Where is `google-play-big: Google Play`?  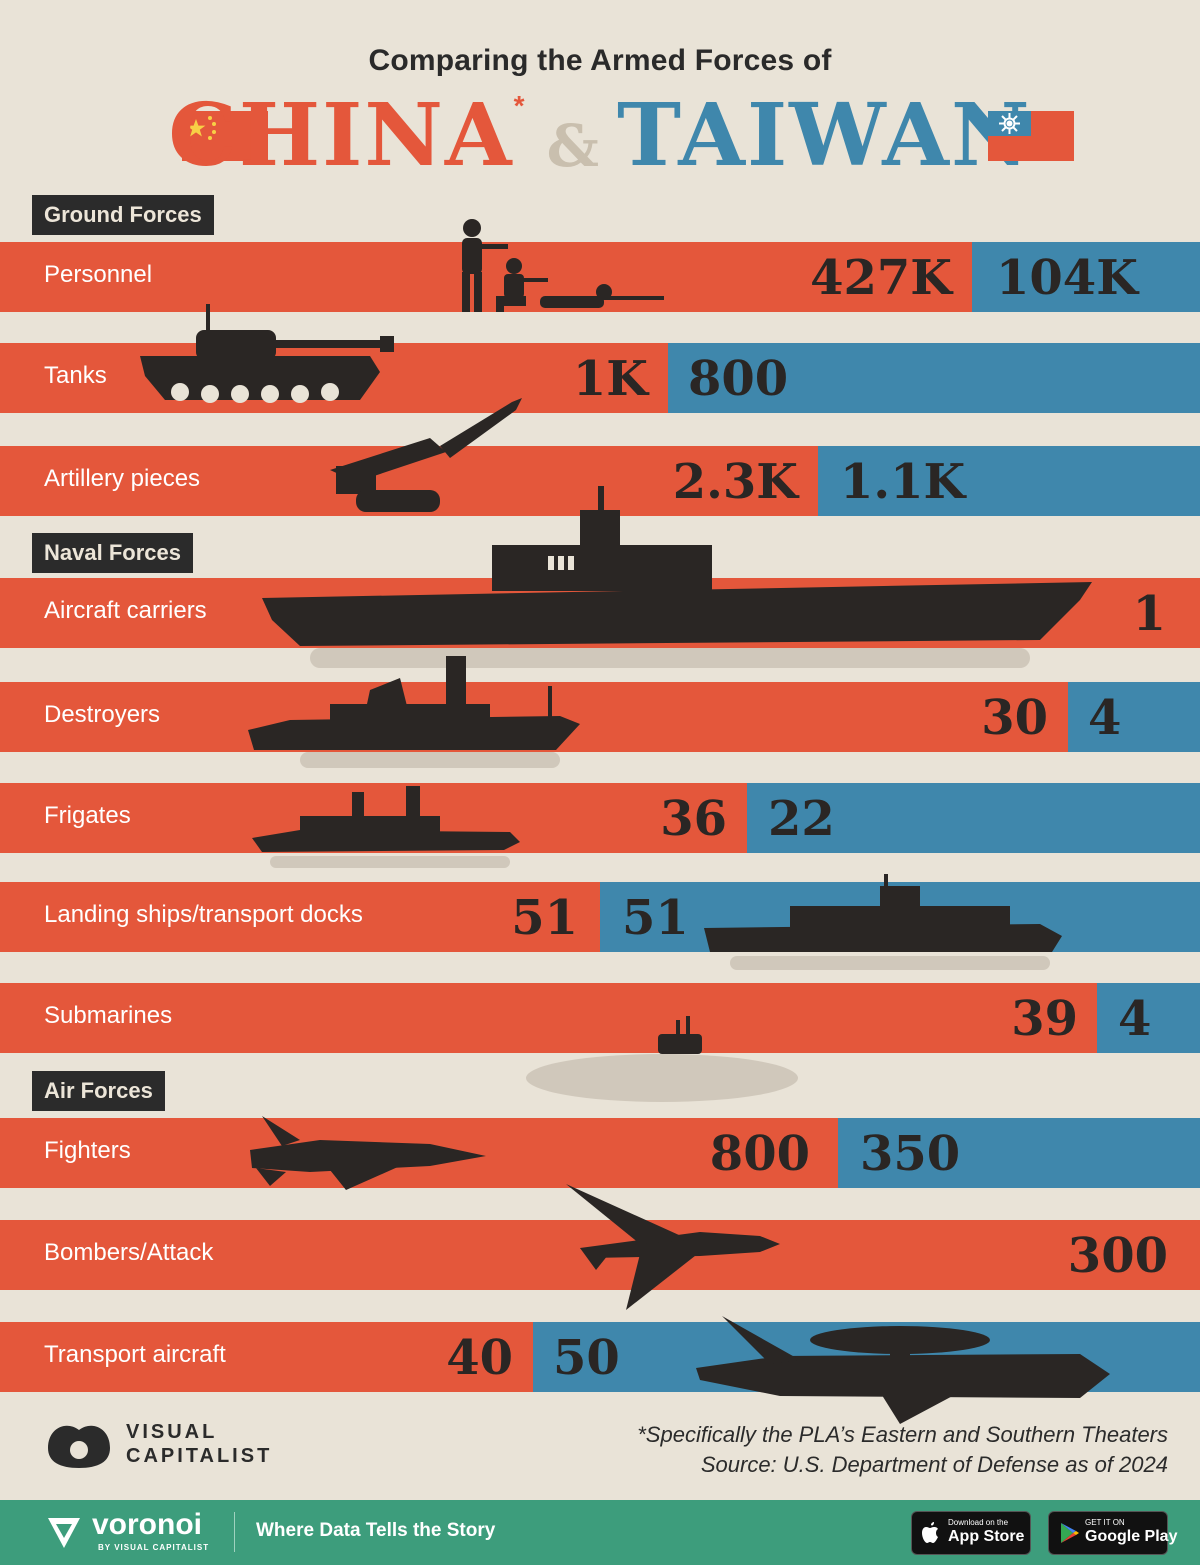 google-play-big: Google Play is located at coordinates (1131, 1536).